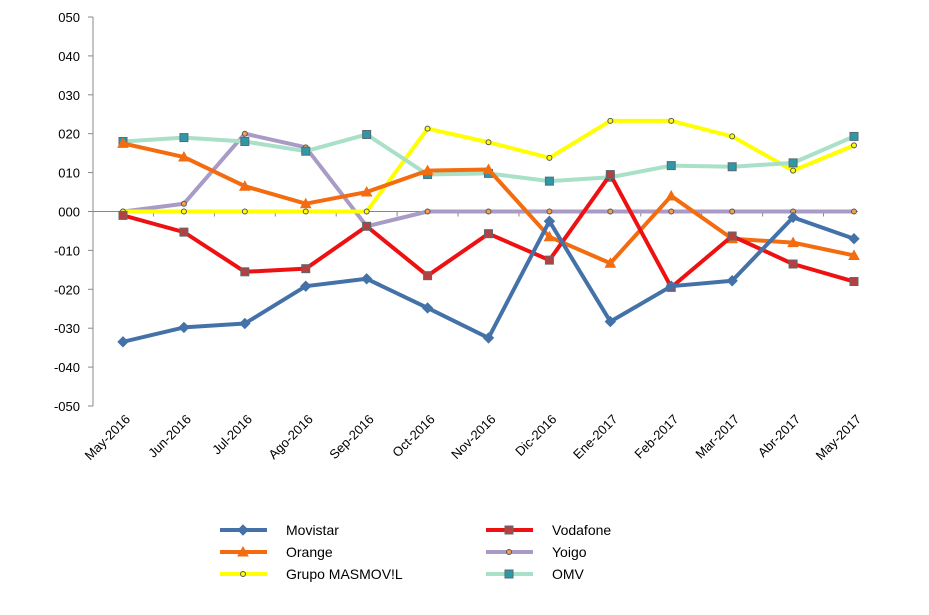 This screenshot has height=615, width=929. Describe the element at coordinates (67, 289) in the screenshot. I see `y-tick-label: -020` at that location.